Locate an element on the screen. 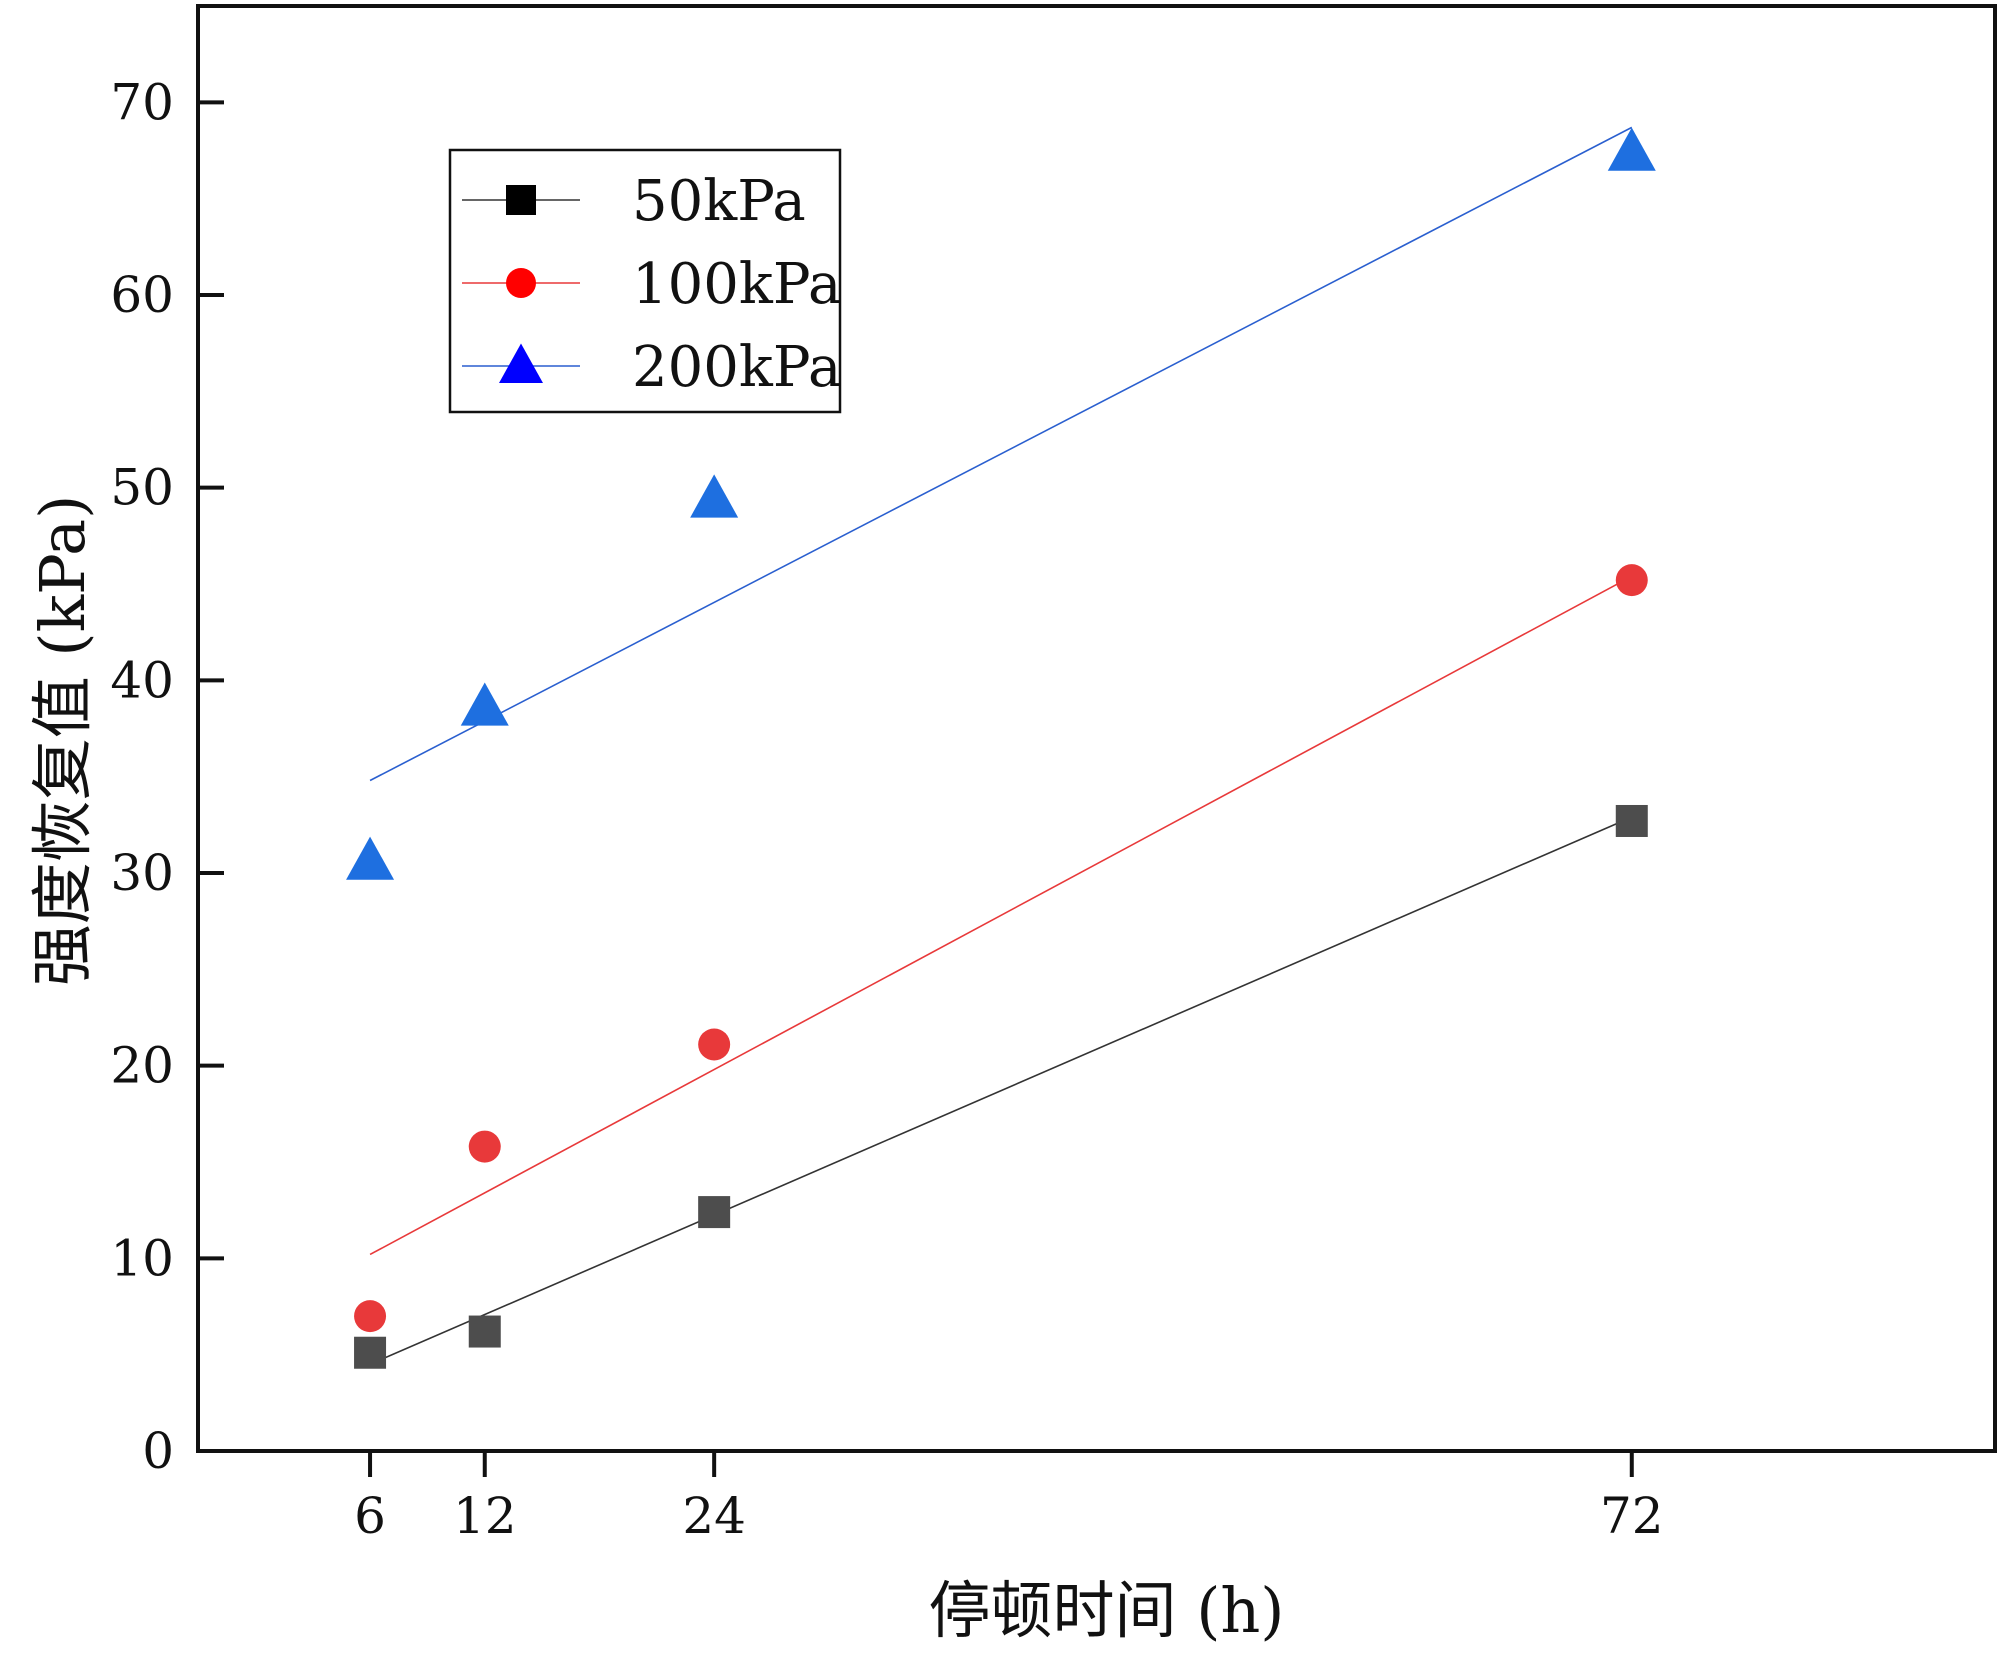 This screenshot has width=2000, height=1660. x-tick-label: 12 is located at coordinates (485, 1516).